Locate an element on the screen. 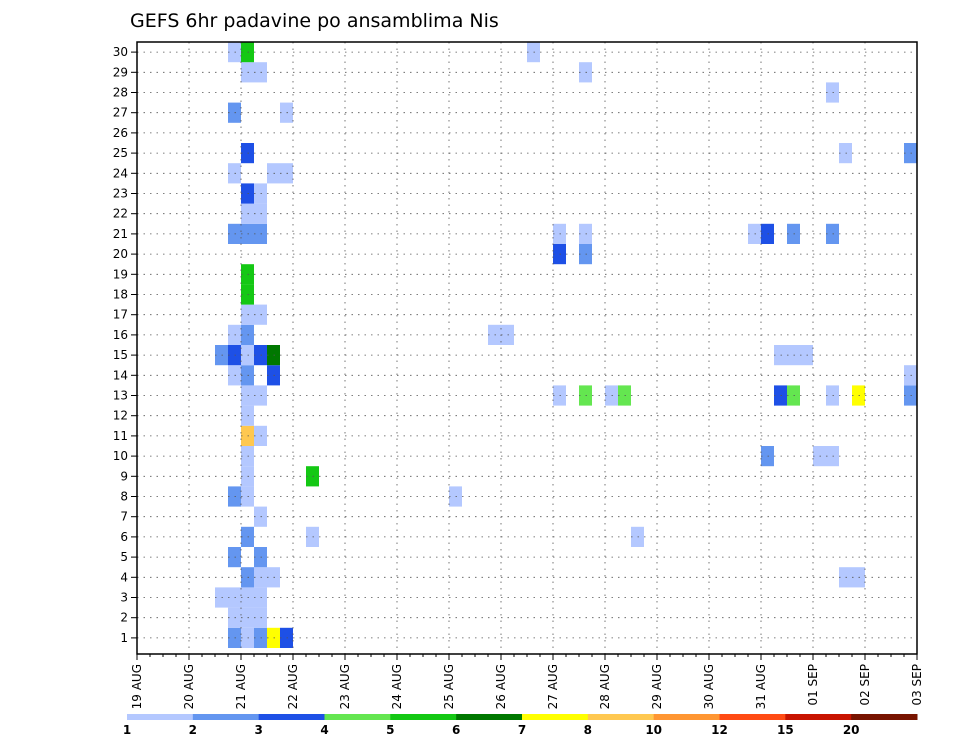 The width and height of the screenshot is (960, 742). chart-title: GEFS 6hr padavine po ansamblima Nis is located at coordinates (314, 21).